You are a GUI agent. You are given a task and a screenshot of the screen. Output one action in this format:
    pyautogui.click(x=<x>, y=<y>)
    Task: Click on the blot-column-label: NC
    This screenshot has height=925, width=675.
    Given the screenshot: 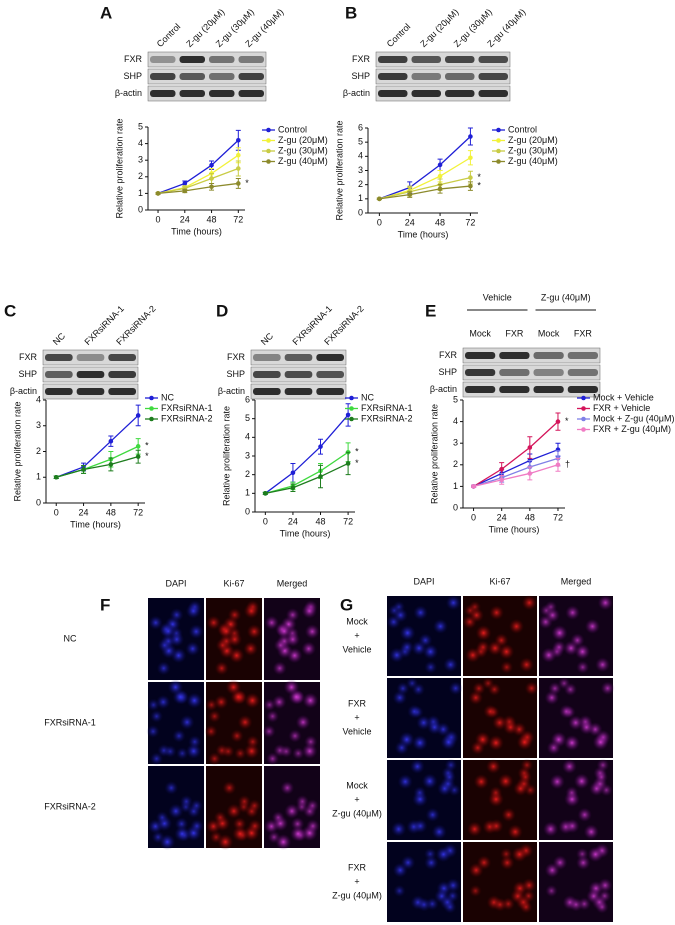 What is the action you would take?
    pyautogui.click(x=59, y=338)
    